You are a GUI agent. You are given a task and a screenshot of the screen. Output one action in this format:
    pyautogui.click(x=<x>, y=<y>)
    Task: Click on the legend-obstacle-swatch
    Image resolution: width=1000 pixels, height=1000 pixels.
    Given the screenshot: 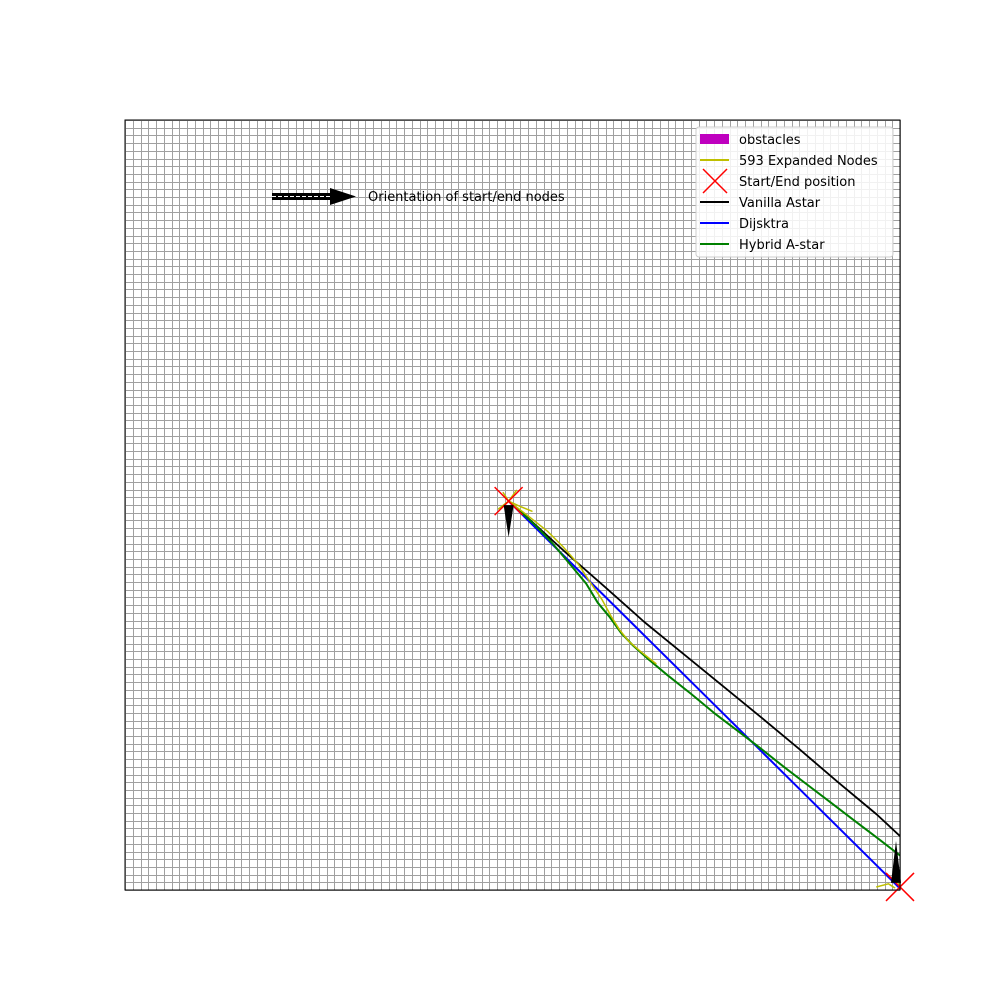 What is the action you would take?
    pyautogui.click(x=714, y=139)
    